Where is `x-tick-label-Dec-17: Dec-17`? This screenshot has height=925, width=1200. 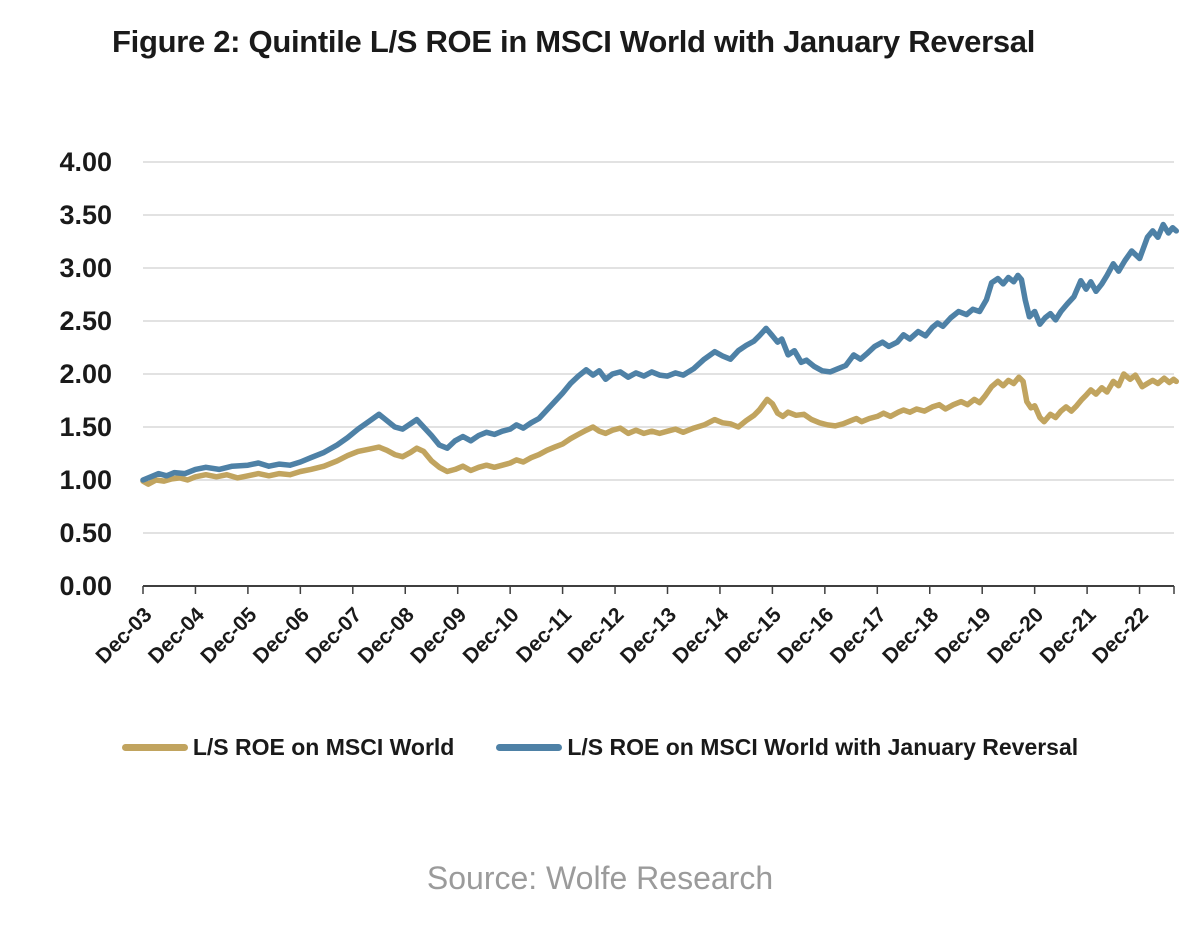
x-tick-label-Dec-17: Dec-17 is located at coordinates (858, 635).